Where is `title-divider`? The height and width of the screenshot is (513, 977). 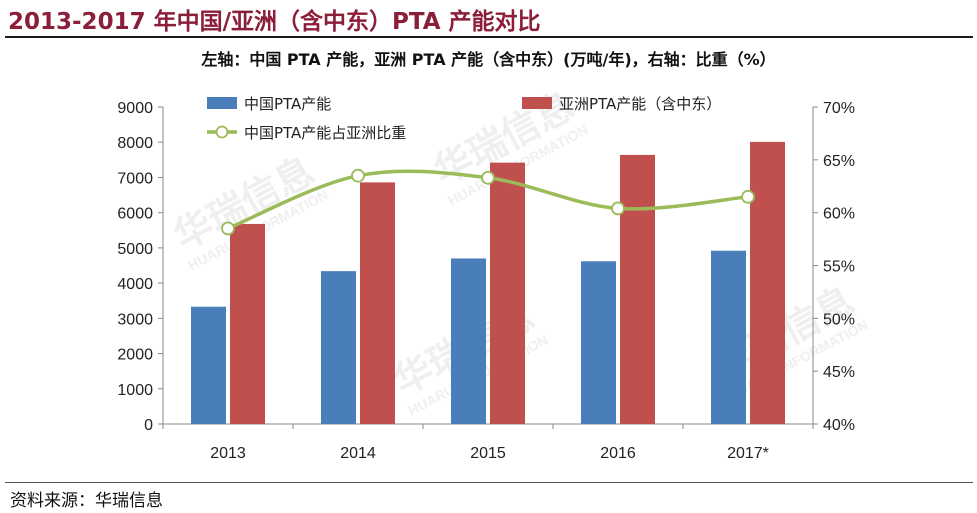 title-divider is located at coordinates (489, 37).